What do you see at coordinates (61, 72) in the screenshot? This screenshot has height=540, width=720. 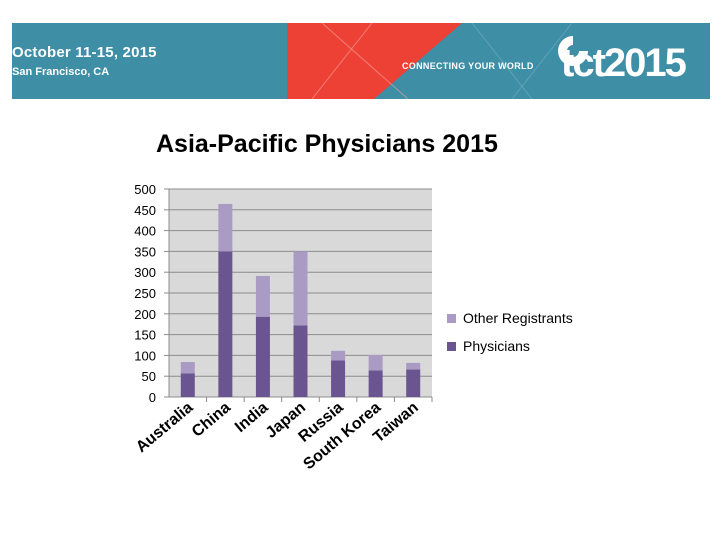 I see `event-location: San Francisco, CA` at bounding box center [61, 72].